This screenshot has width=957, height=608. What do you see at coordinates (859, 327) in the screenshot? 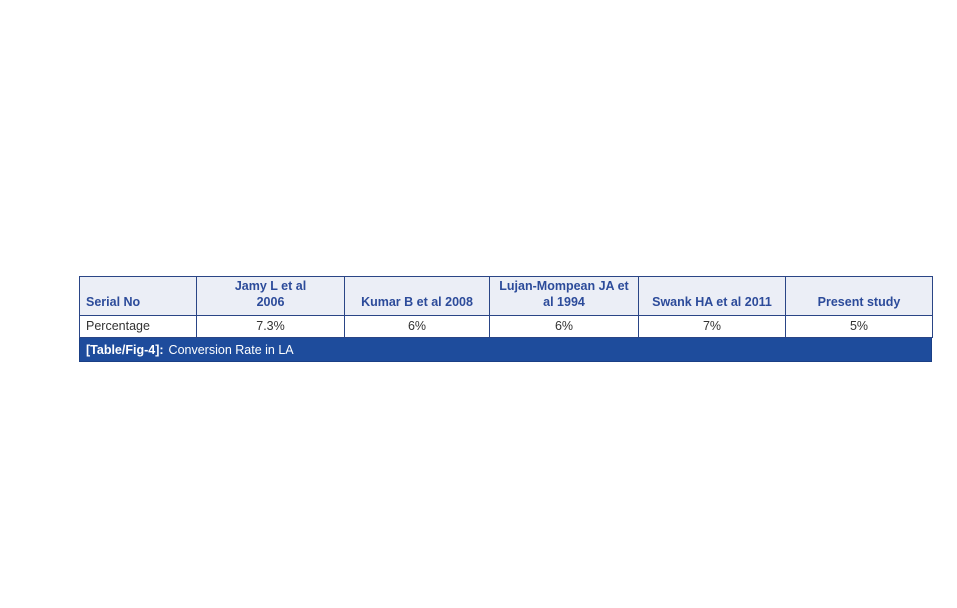
I see `value-present-study: 5%` at bounding box center [859, 327].